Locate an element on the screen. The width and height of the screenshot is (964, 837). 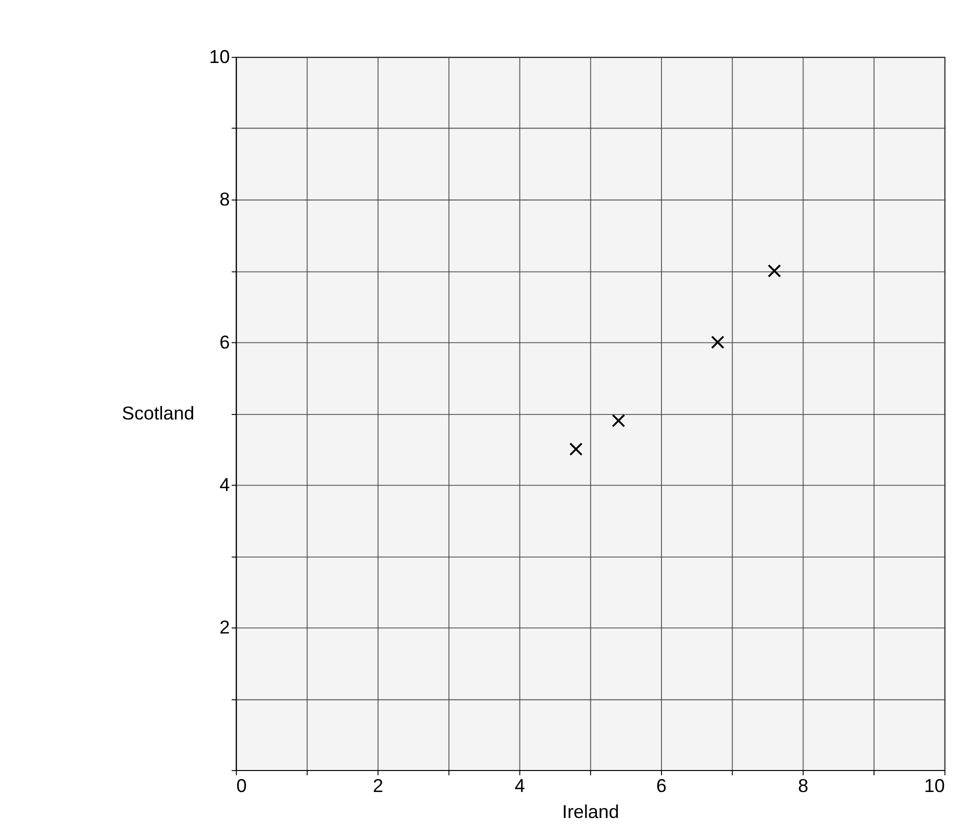
x-tick-label: 6 is located at coordinates (661, 785).